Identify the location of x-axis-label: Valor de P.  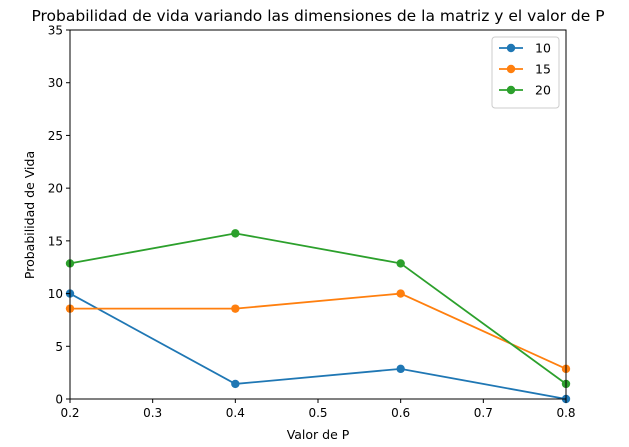
(318, 434).